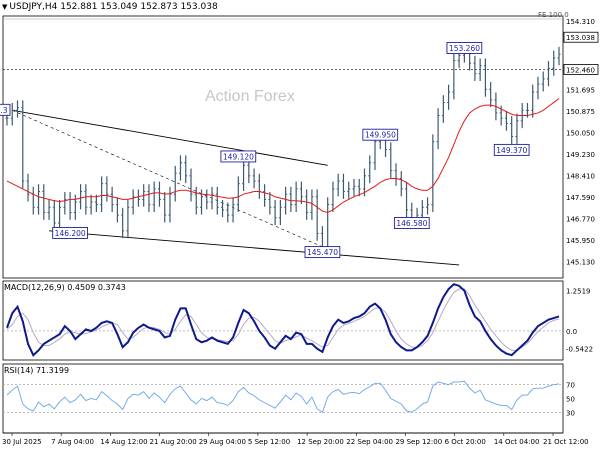  I want to click on price-label-7: 149.370, so click(511, 150).